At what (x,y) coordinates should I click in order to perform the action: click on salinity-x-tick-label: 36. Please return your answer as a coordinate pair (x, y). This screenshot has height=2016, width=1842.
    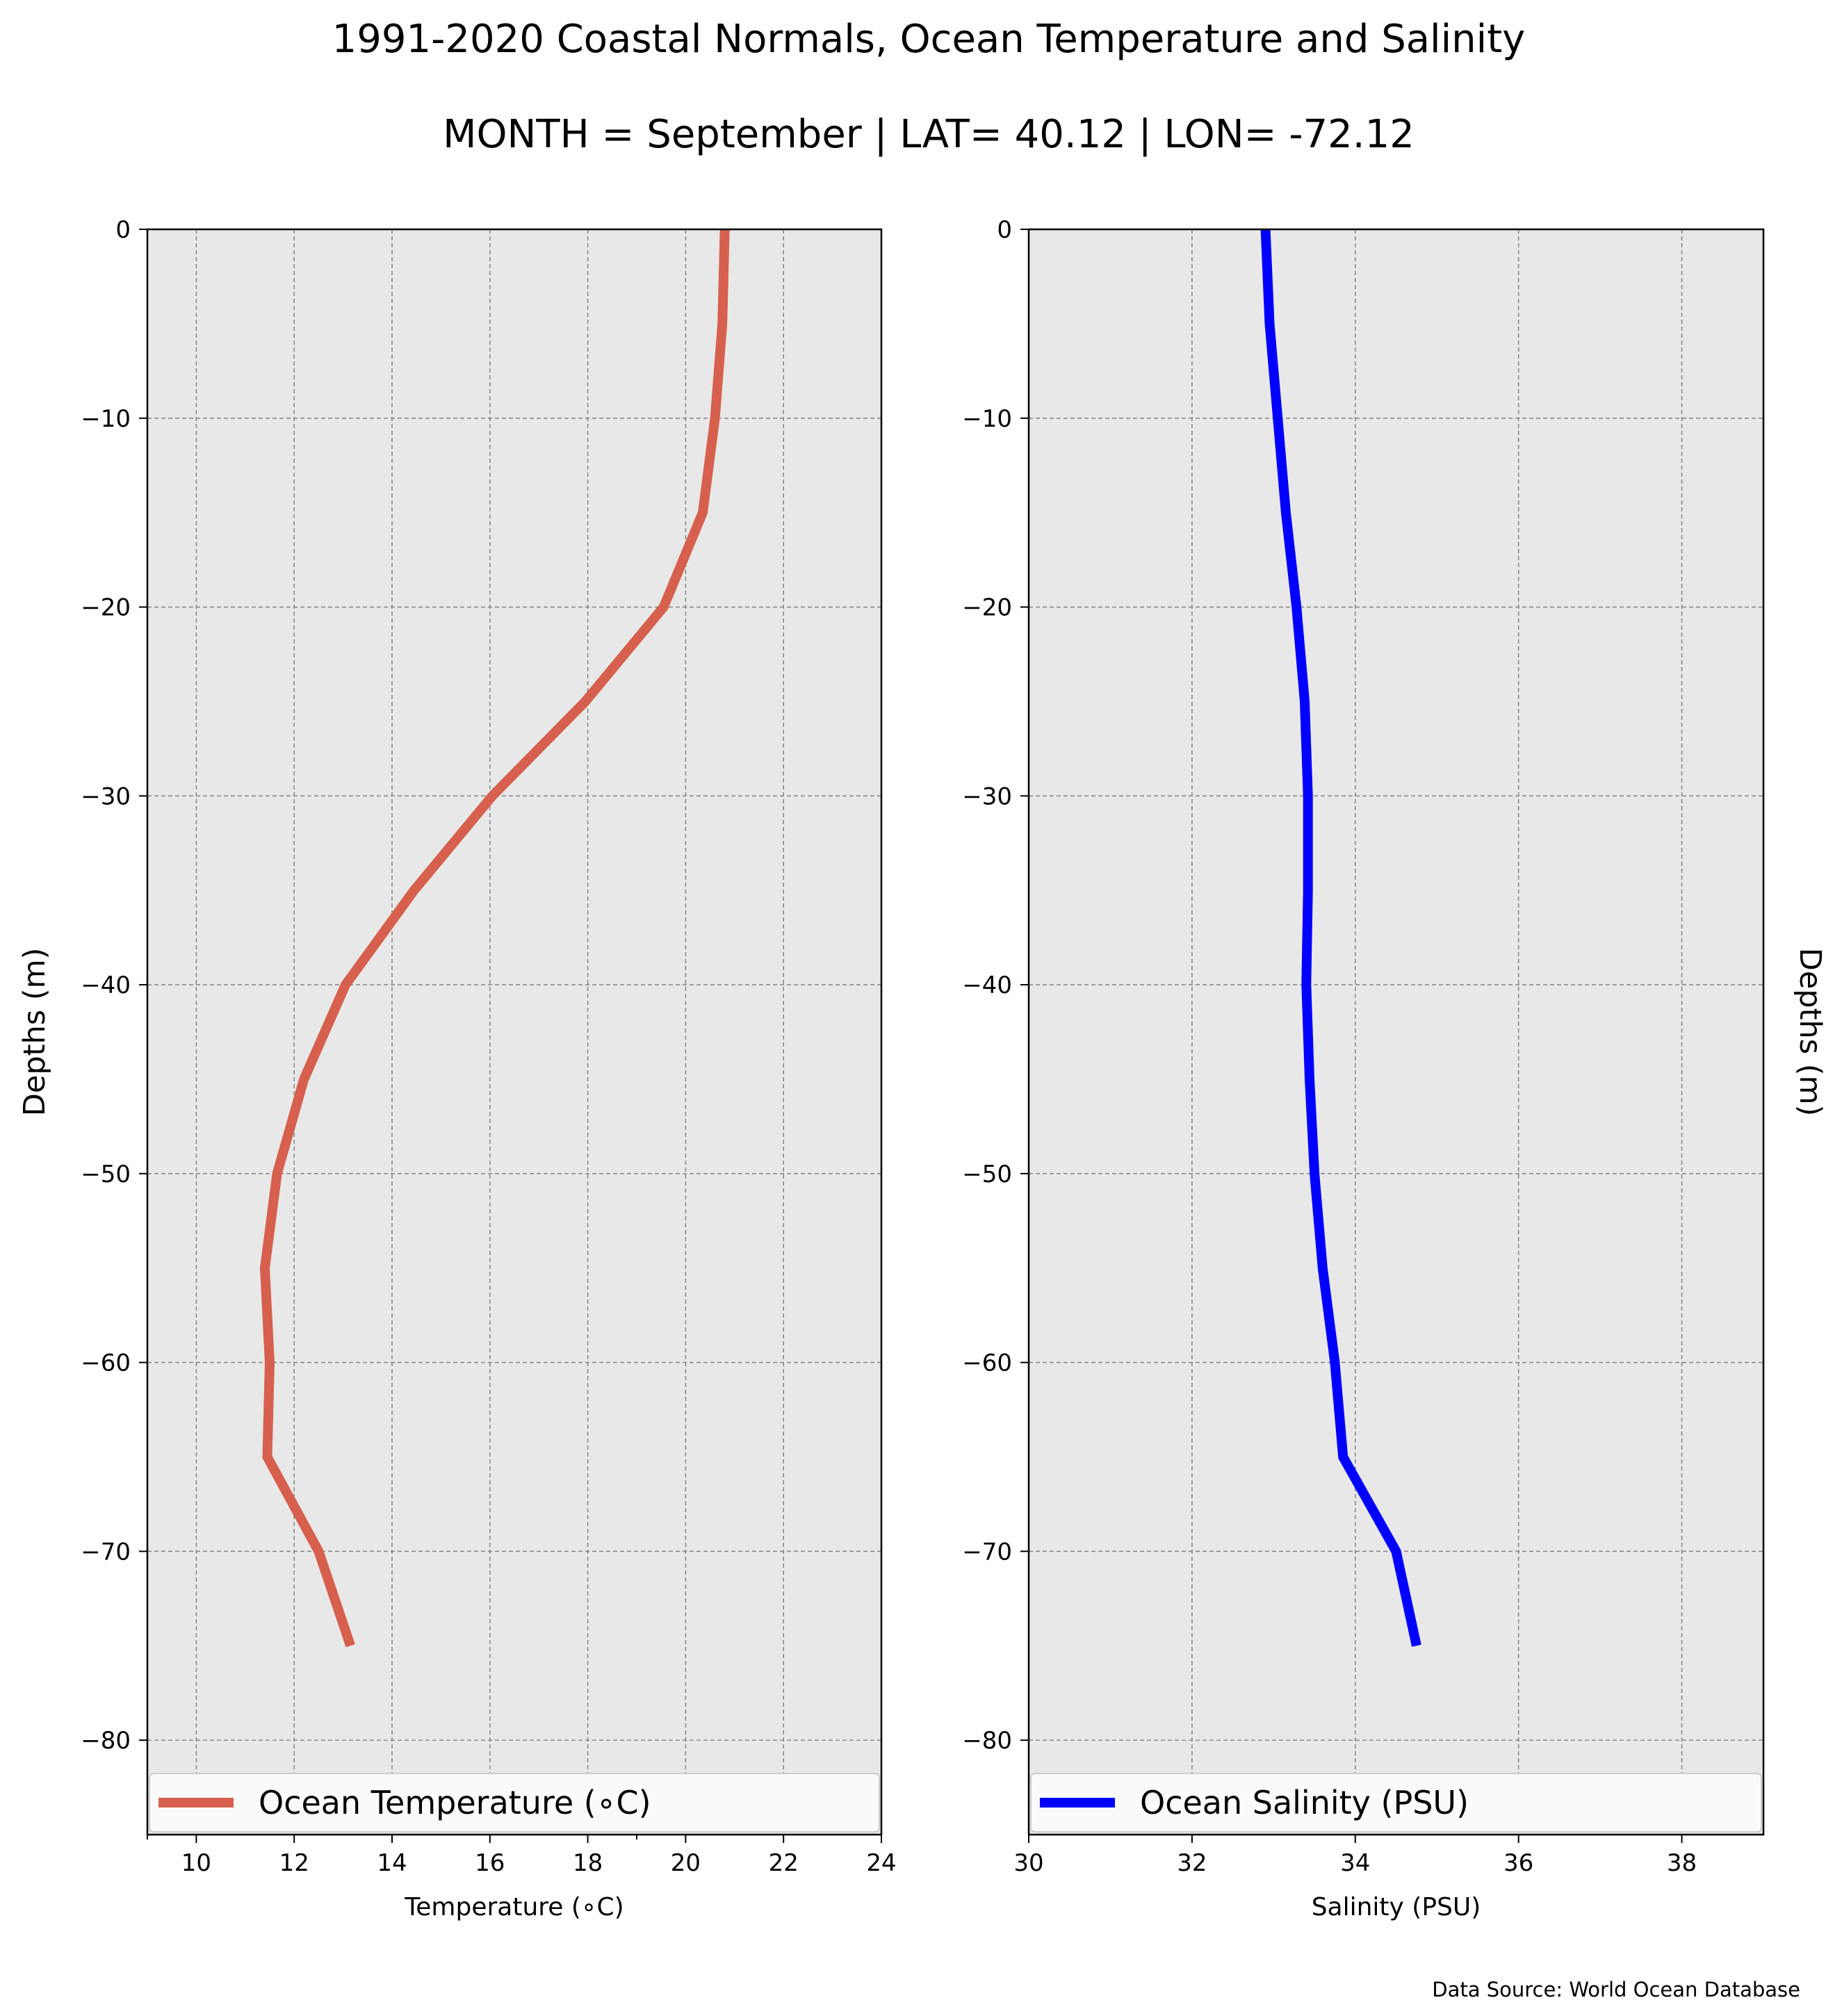
    Looking at the image, I should click on (1518, 1863).